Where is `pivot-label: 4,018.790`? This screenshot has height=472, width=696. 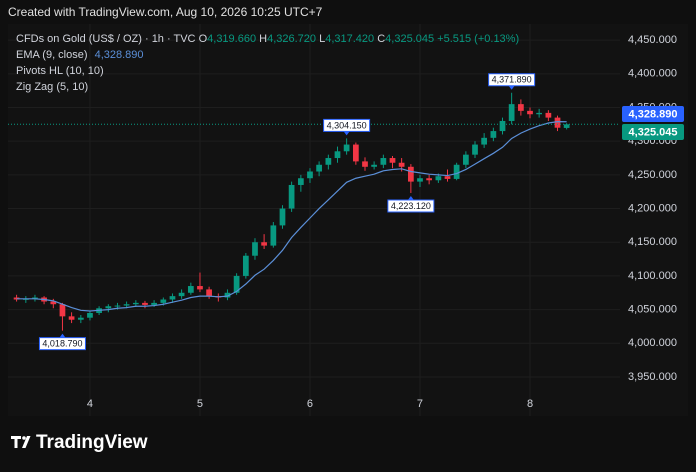
pivot-label: 4,018.790 is located at coordinates (62, 344).